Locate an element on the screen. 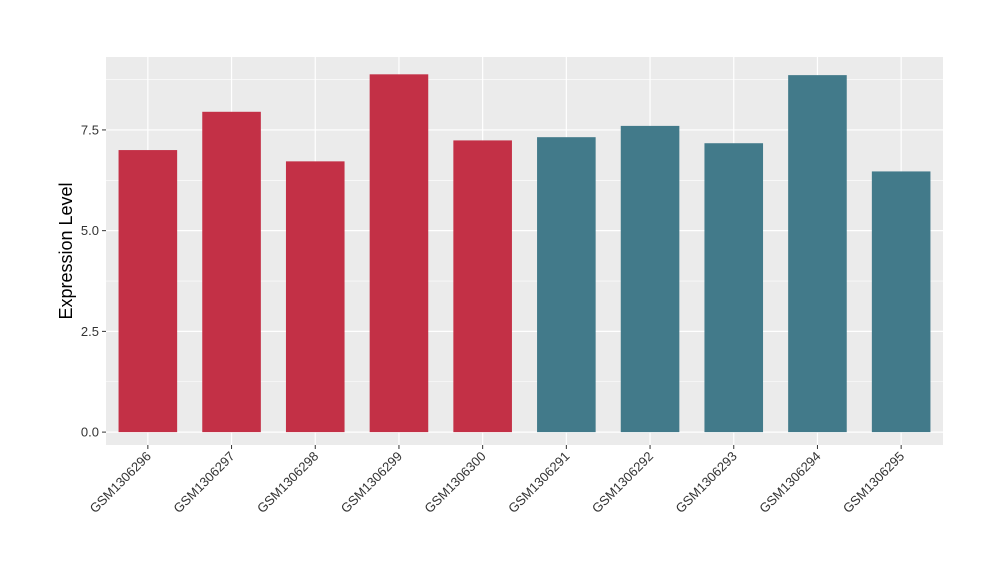 The width and height of the screenshot is (1000, 580). x-tick-label: GSM1306292 is located at coordinates (622, 482).